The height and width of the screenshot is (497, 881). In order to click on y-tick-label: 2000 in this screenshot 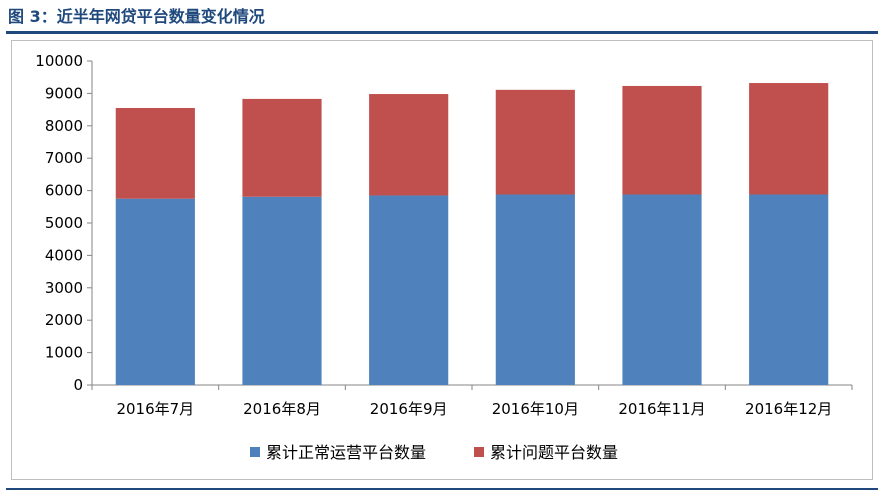, I will do `click(64, 320)`.